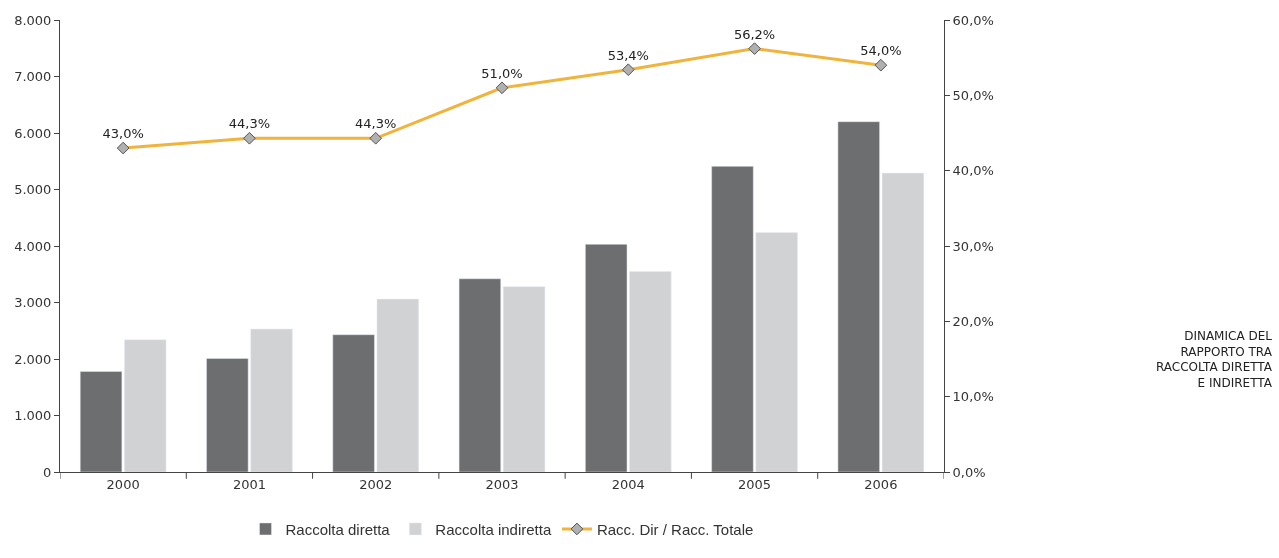 This screenshot has width=1279, height=558. Describe the element at coordinates (754, 34) in the screenshot. I see `data-label: 56,2%` at that location.